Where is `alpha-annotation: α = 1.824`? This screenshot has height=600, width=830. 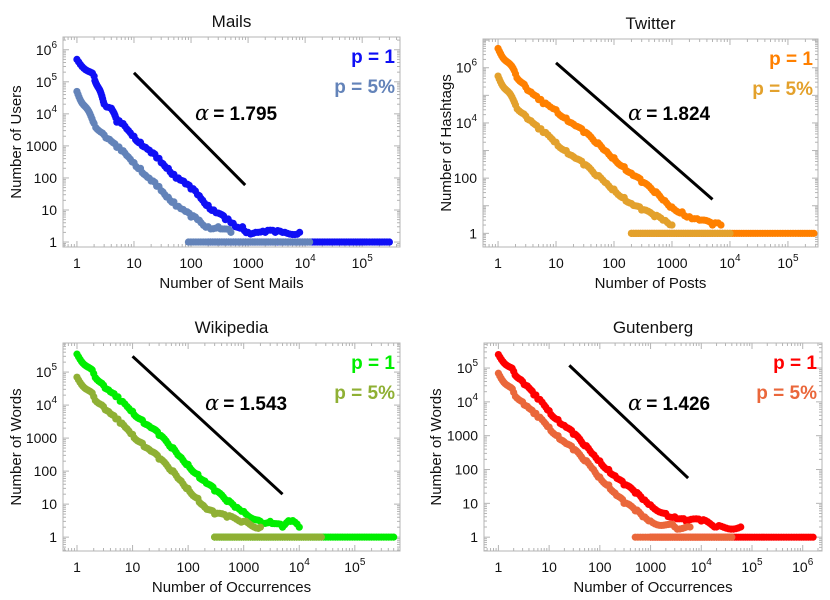 alpha-annotation: α = 1.824 is located at coordinates (669, 113).